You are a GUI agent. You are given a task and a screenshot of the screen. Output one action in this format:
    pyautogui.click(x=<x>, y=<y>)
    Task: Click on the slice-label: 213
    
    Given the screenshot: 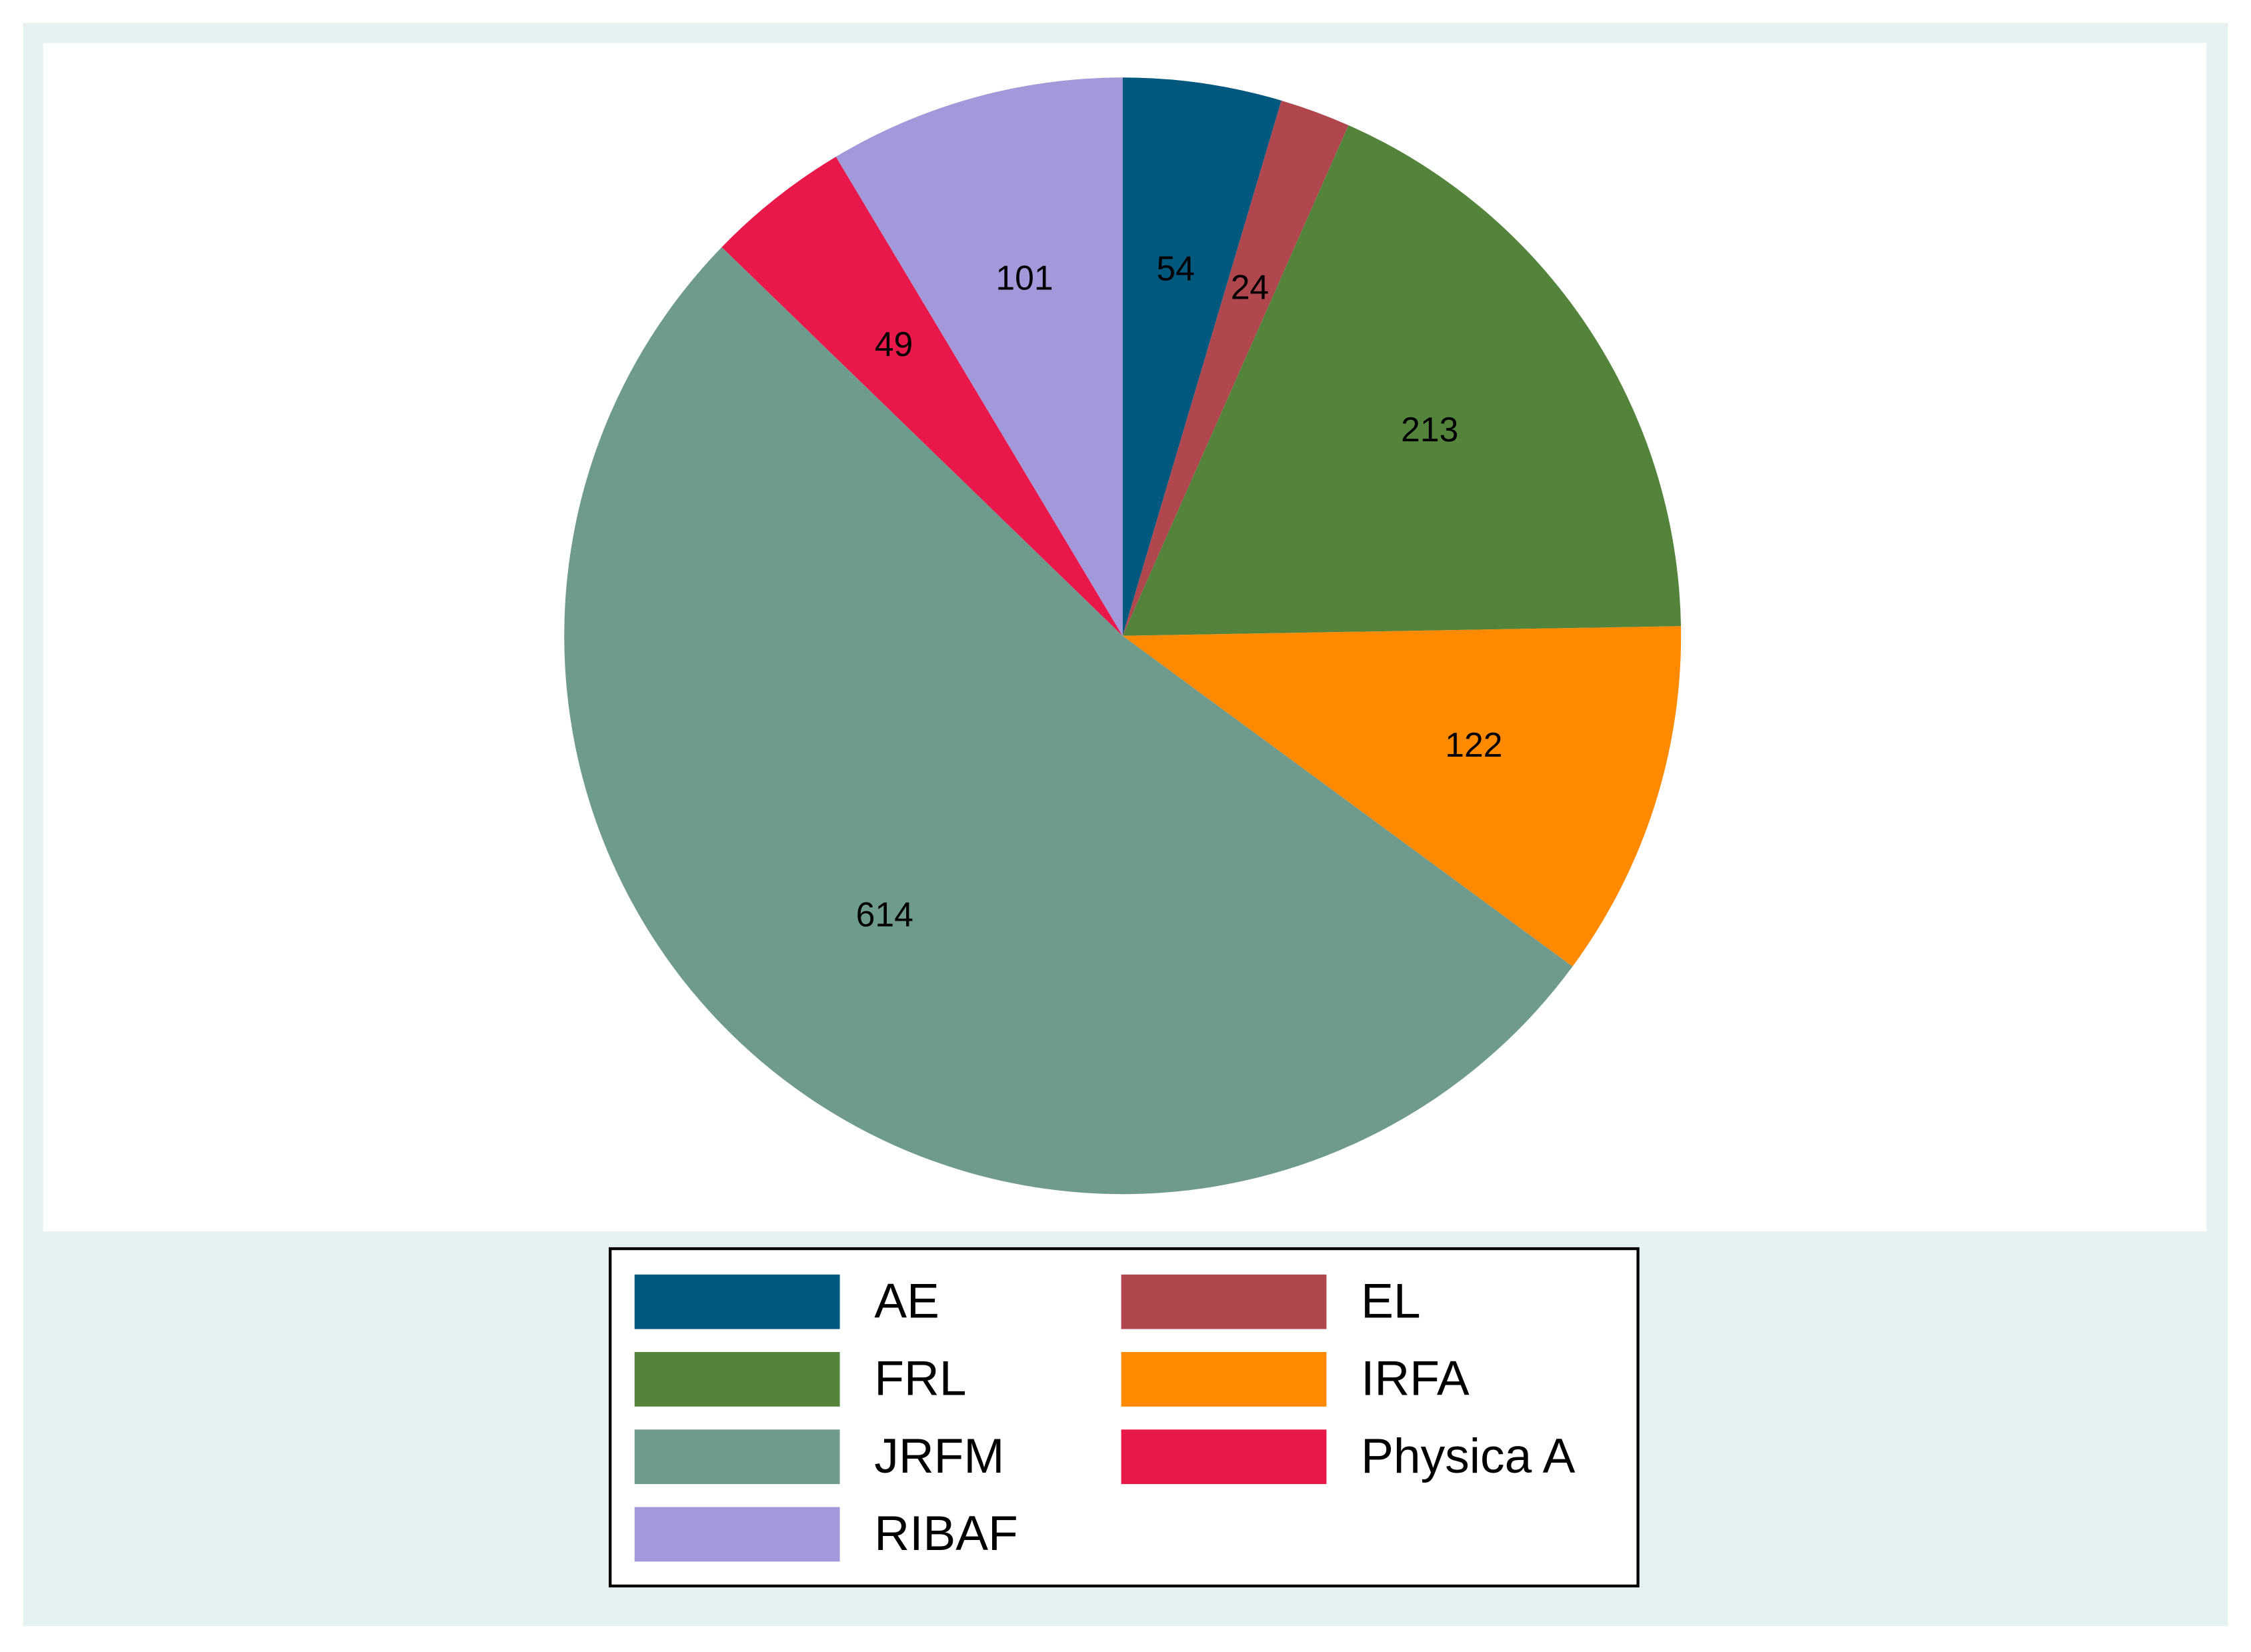 What is the action you would take?
    pyautogui.click(x=1429, y=429)
    